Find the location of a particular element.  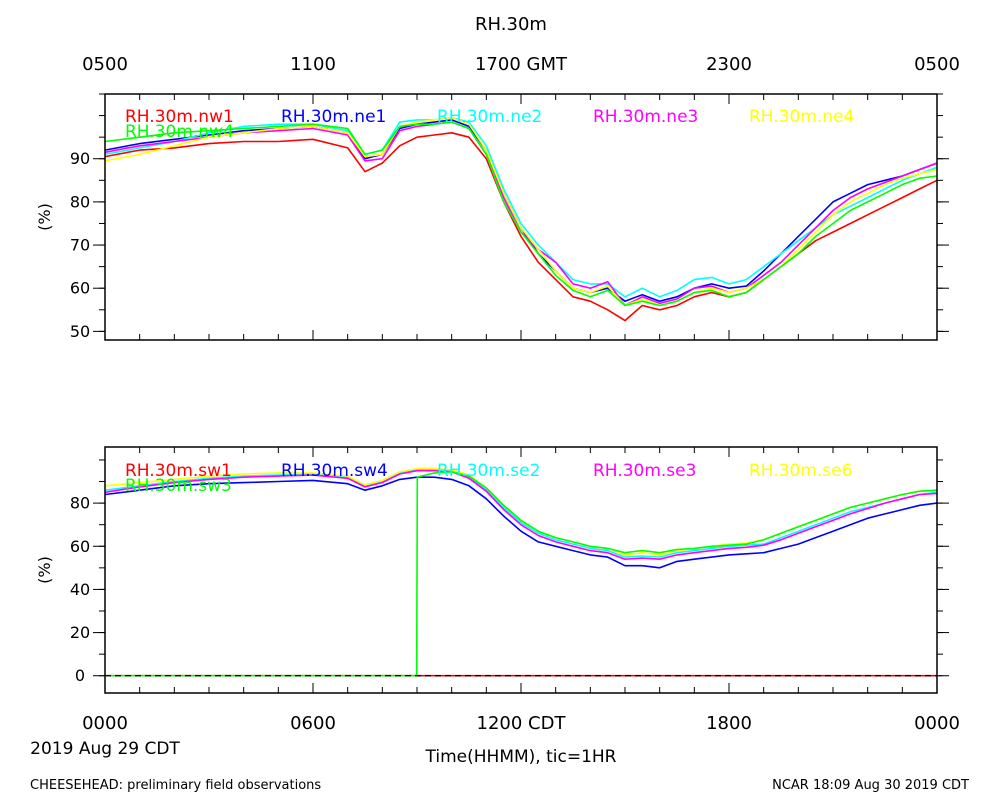

series-line-se3 is located at coordinates (521, 515).